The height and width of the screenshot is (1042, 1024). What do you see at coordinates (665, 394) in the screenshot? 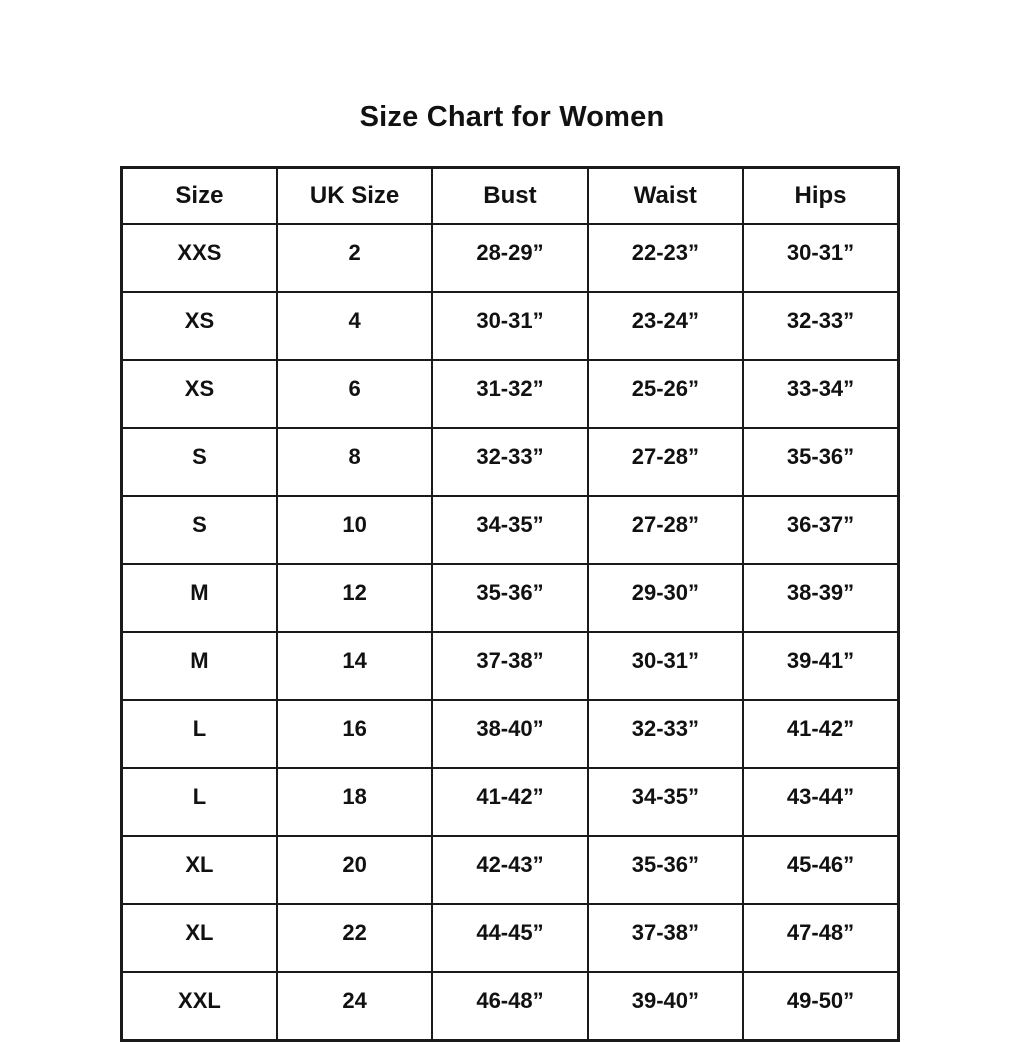
I see `table-cell-waist: 25-26”` at bounding box center [665, 394].